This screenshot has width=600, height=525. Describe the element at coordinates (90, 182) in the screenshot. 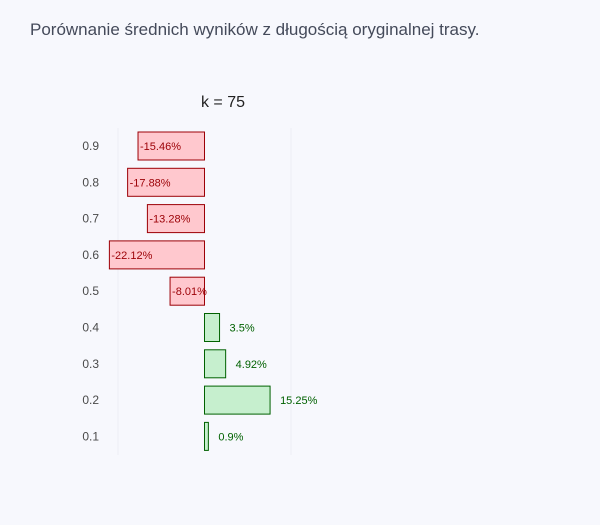

I see `y-tick-label: 0.8` at that location.